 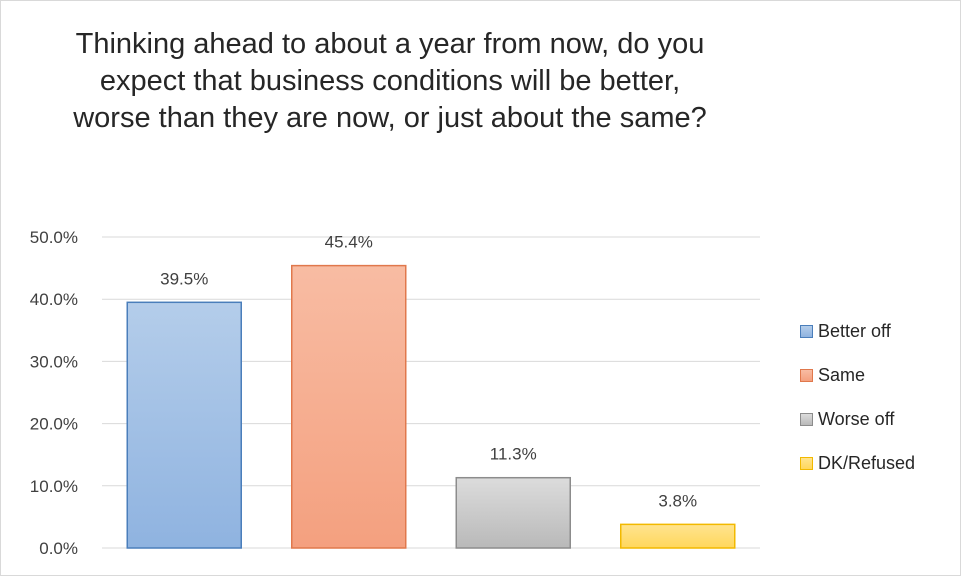 I want to click on data-label: 3.8%, so click(x=677, y=500).